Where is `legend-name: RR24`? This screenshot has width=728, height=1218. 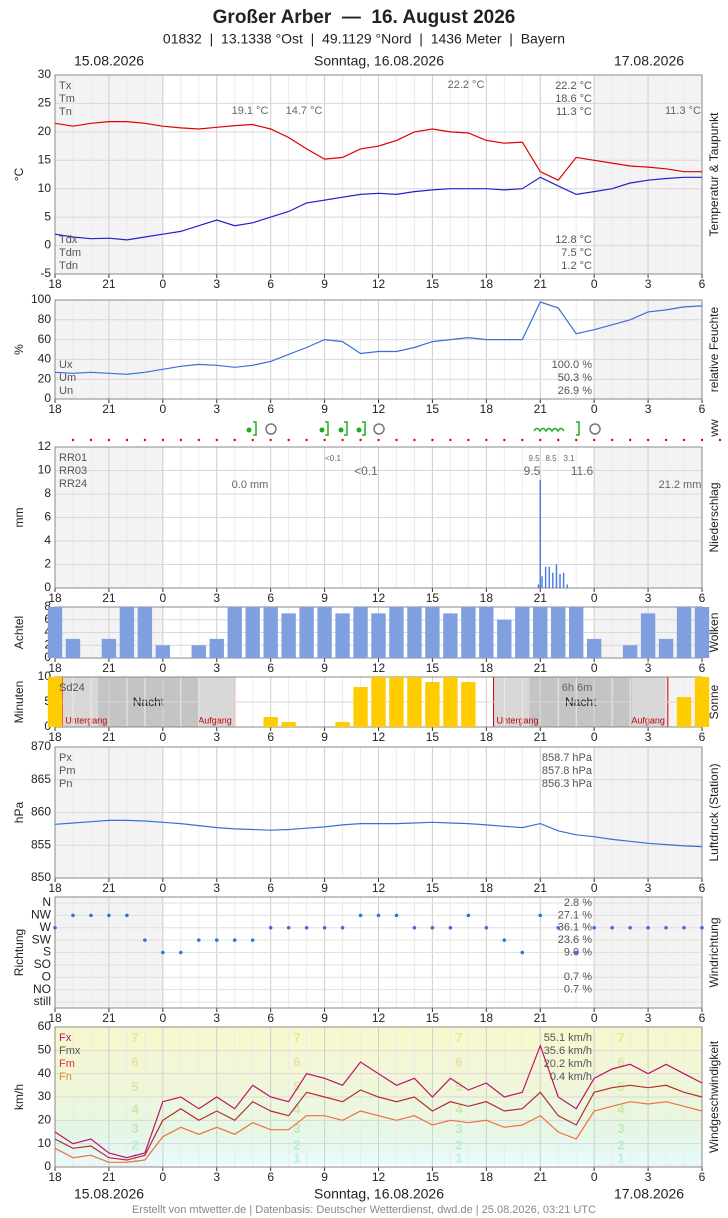
legend-name: RR24 is located at coordinates (73, 484).